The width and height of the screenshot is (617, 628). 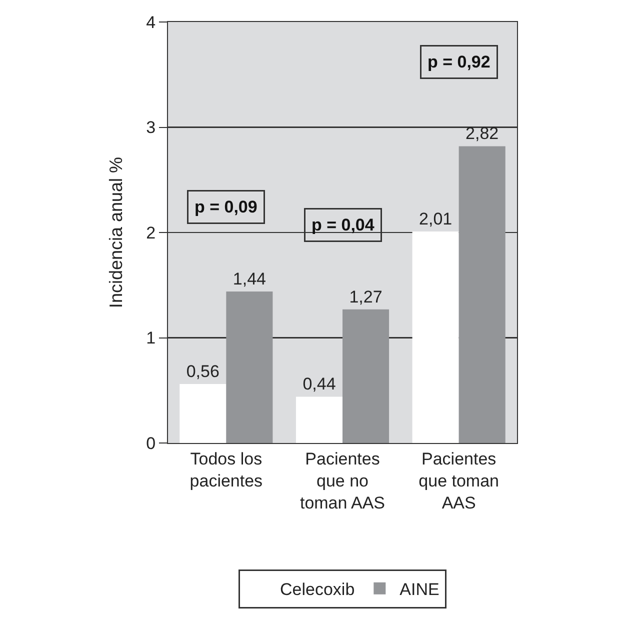 What do you see at coordinates (365, 296) in the screenshot?
I see `data-label: 1,27` at bounding box center [365, 296].